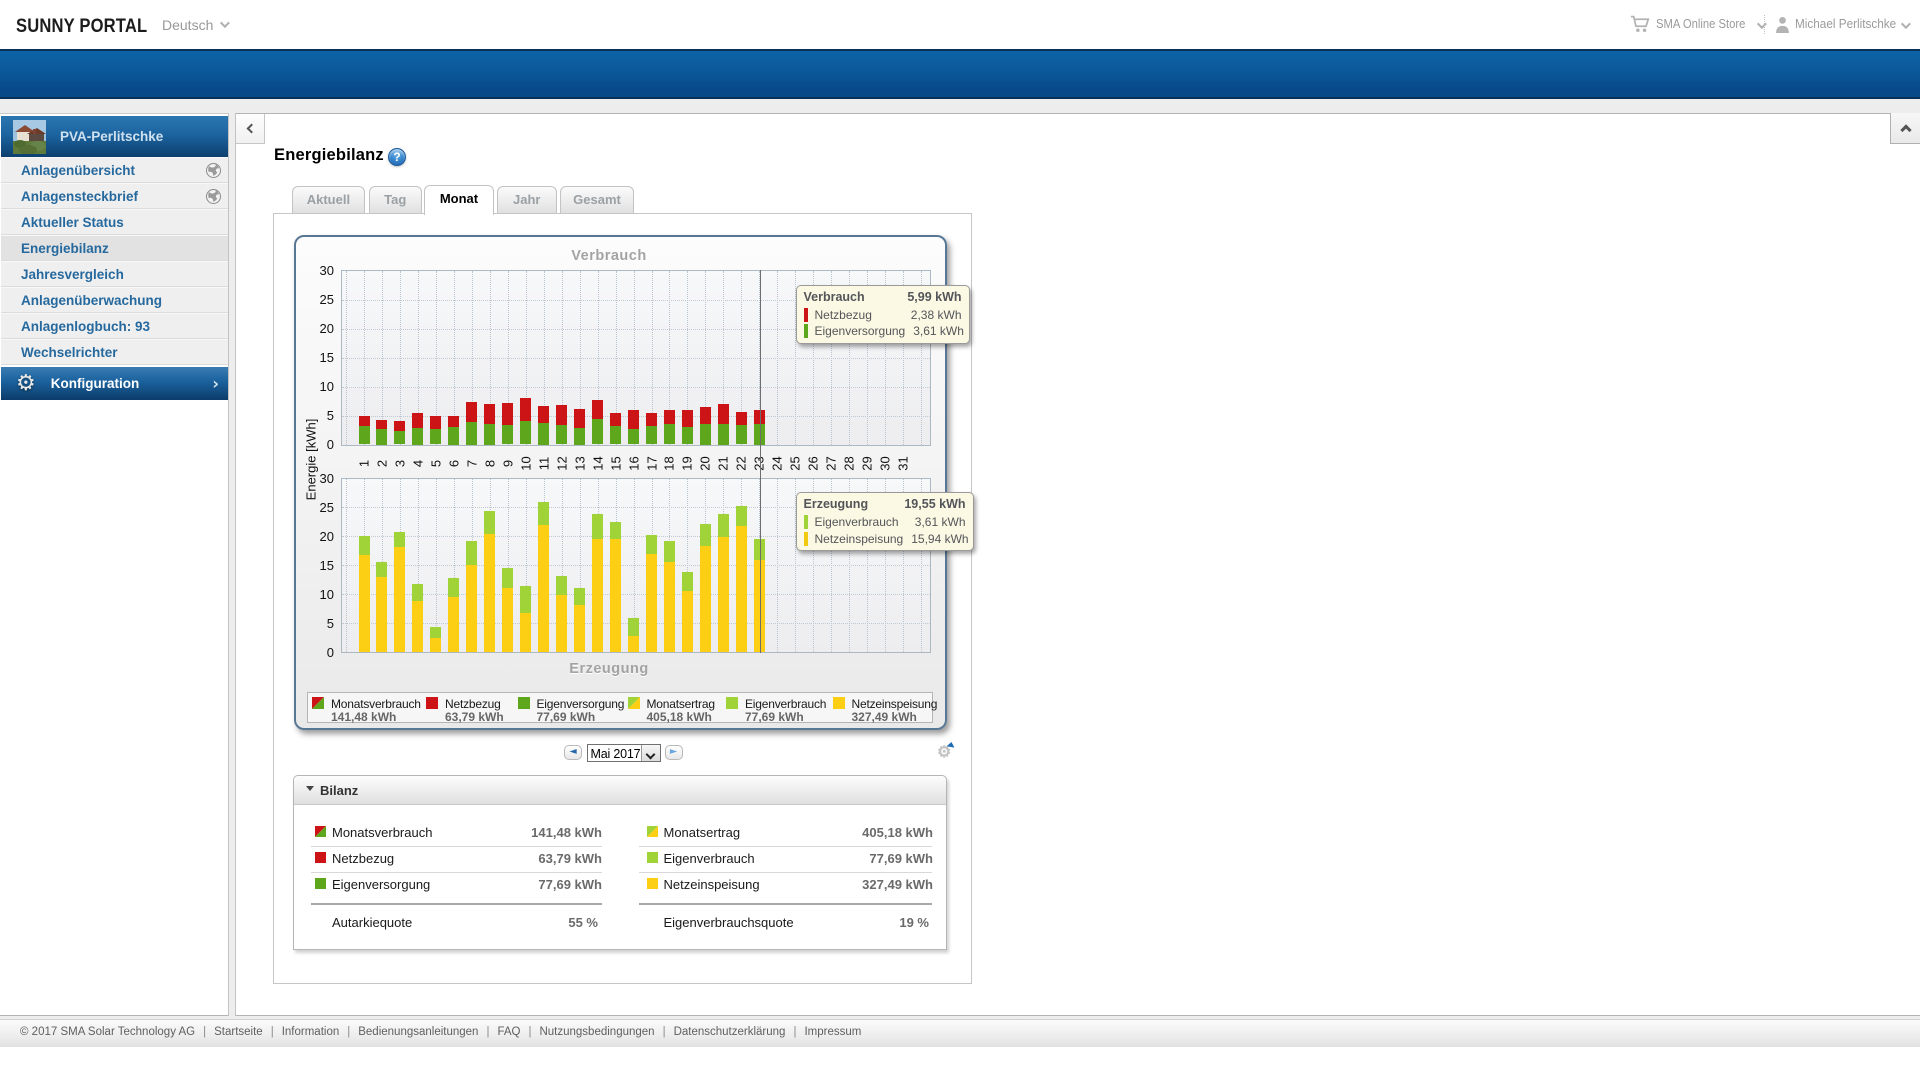  Describe the element at coordinates (573, 752) in the screenshot. I see `previous-month-button: ◄` at that location.